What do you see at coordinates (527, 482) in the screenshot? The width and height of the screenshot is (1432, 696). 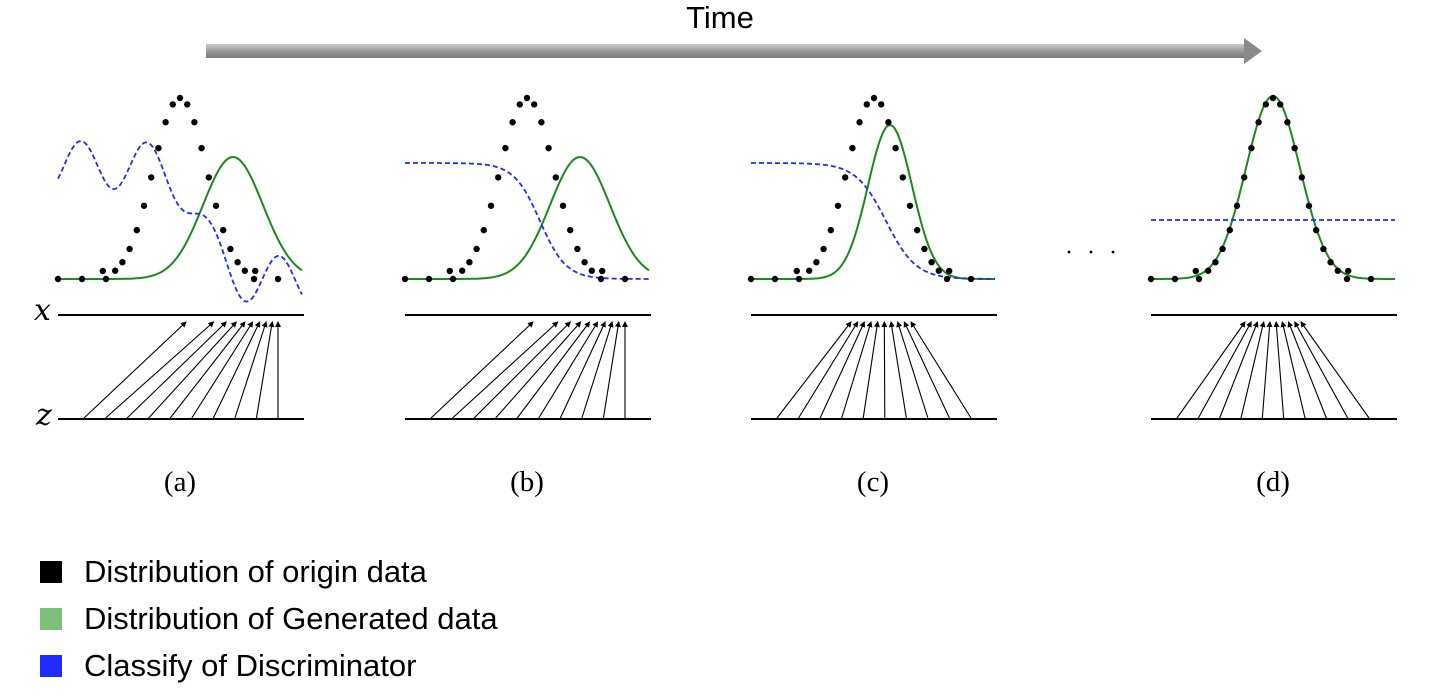 I see `panel-label-b: (b)` at bounding box center [527, 482].